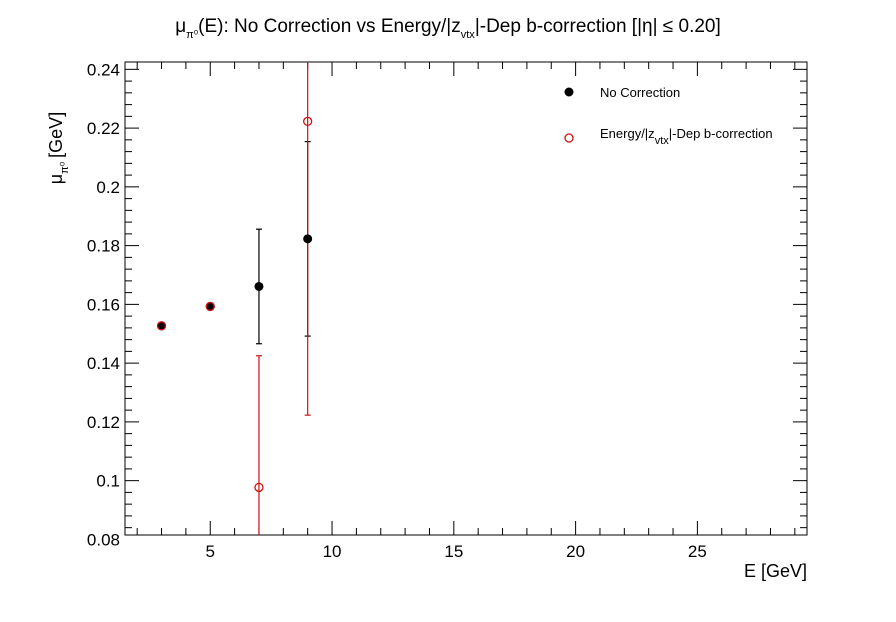 The height and width of the screenshot is (622, 896). Describe the element at coordinates (56, 135) in the screenshot. I see `y-axis-unit: [GeV]` at that location.